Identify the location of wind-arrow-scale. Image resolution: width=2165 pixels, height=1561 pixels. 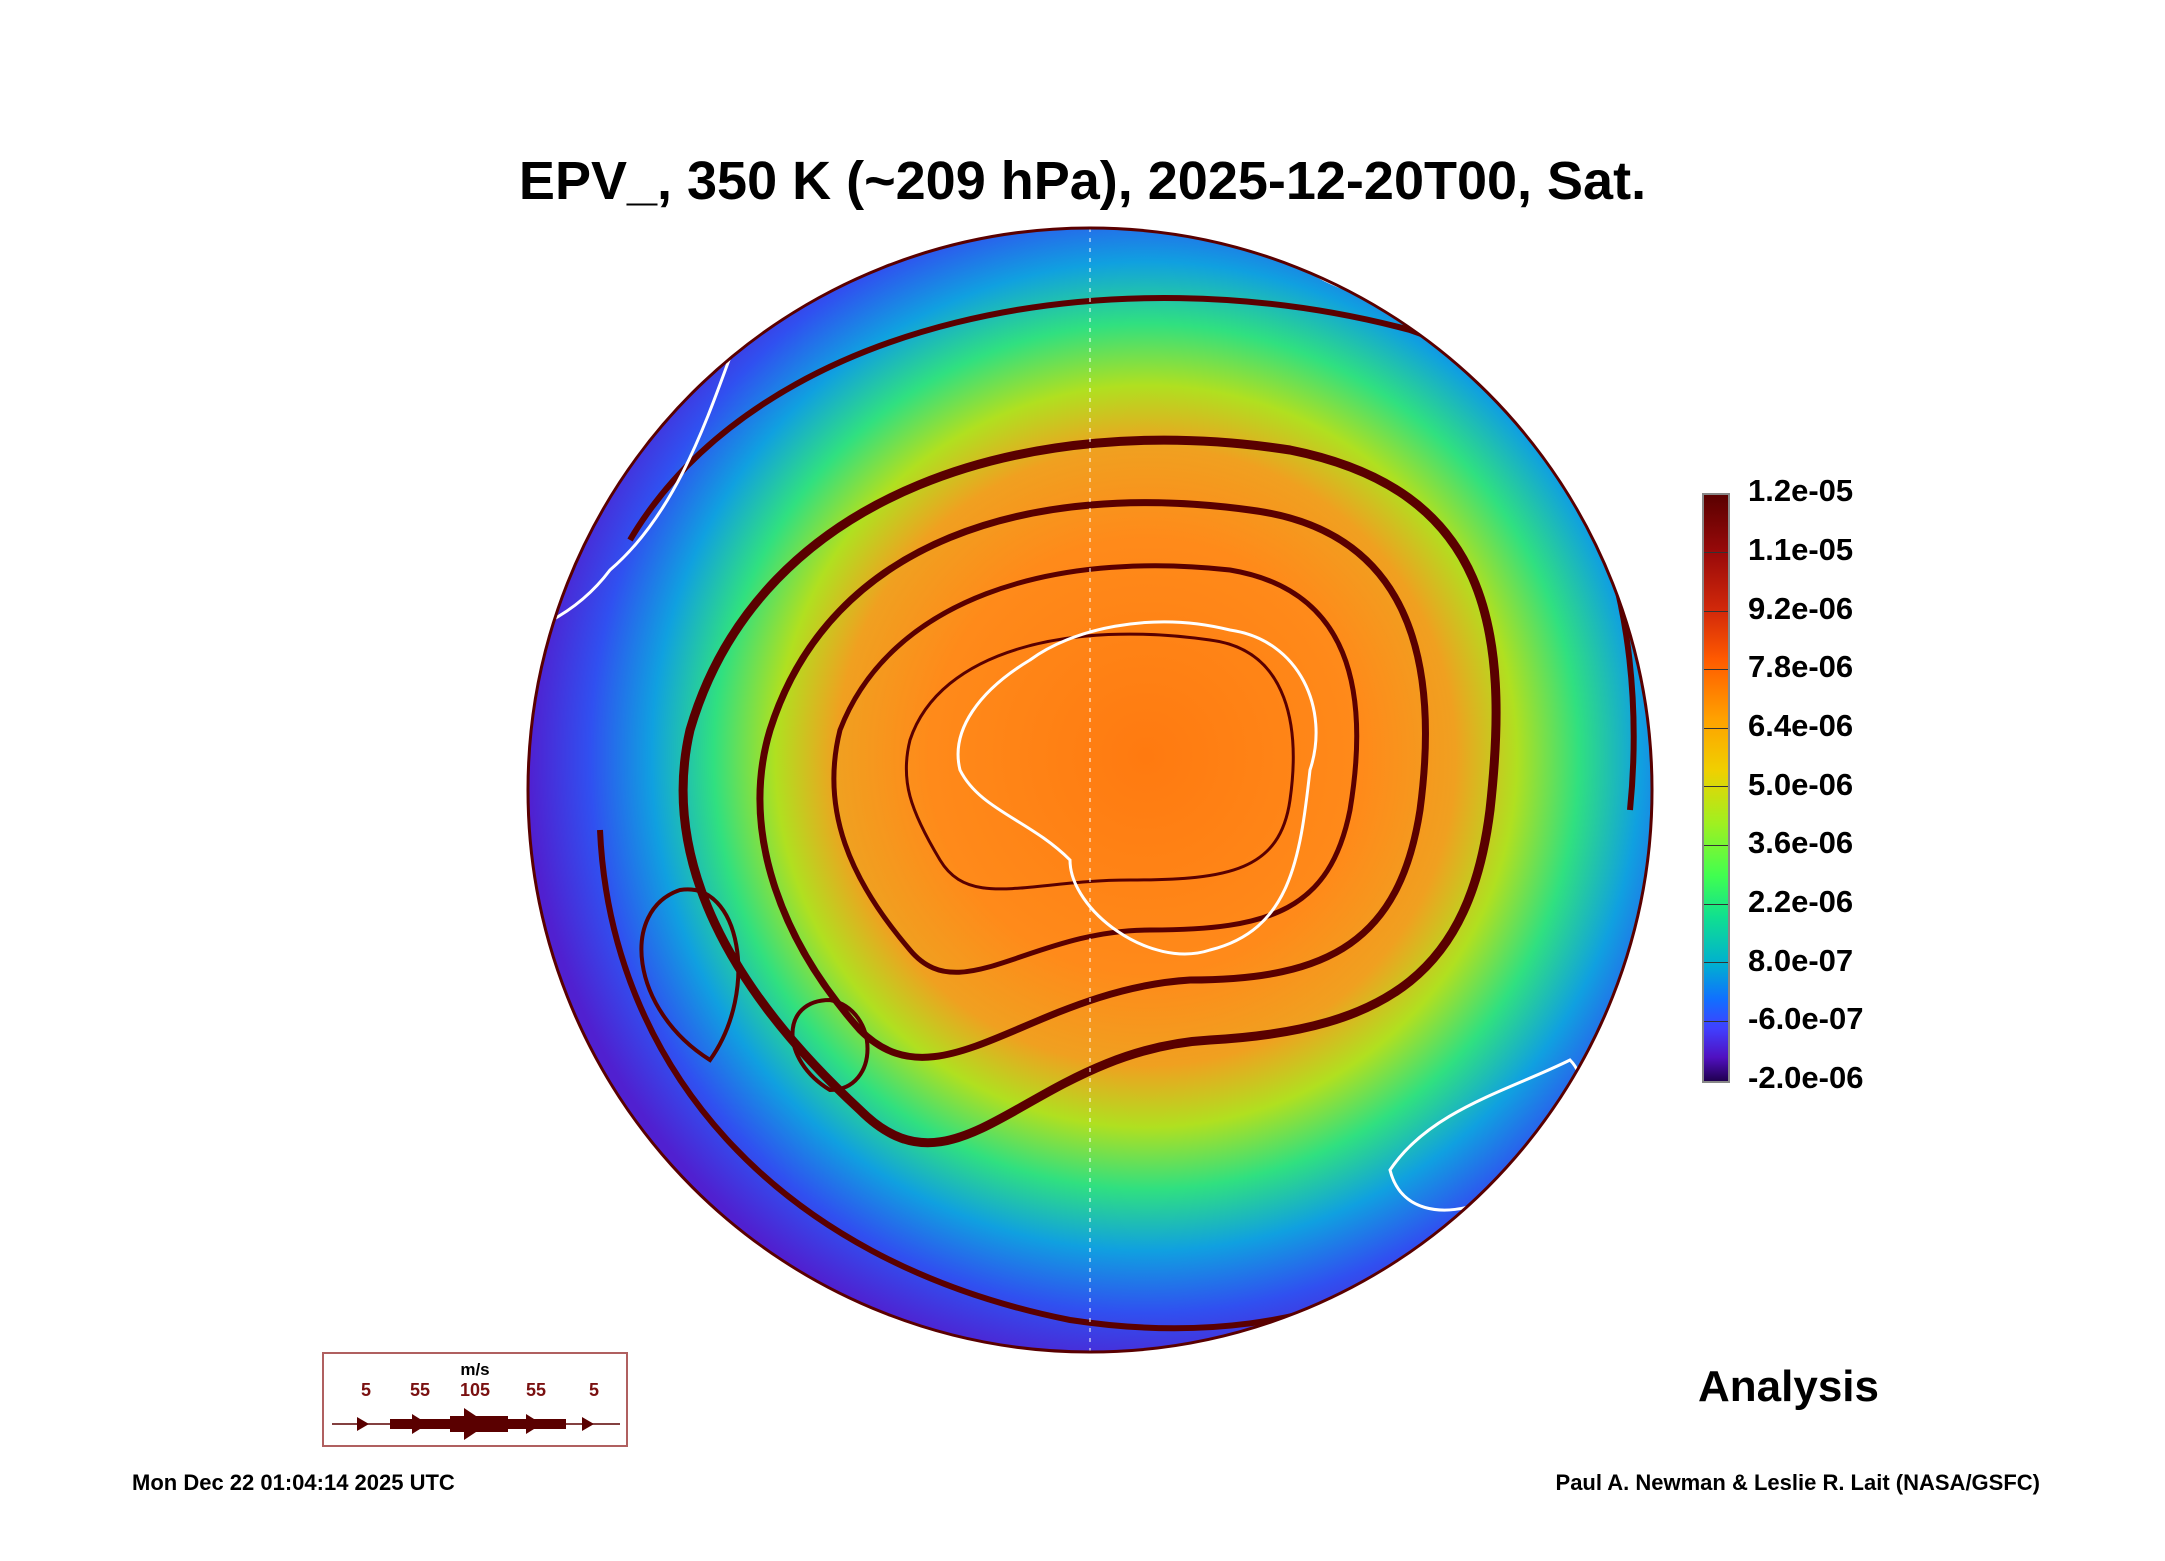
(476, 1424).